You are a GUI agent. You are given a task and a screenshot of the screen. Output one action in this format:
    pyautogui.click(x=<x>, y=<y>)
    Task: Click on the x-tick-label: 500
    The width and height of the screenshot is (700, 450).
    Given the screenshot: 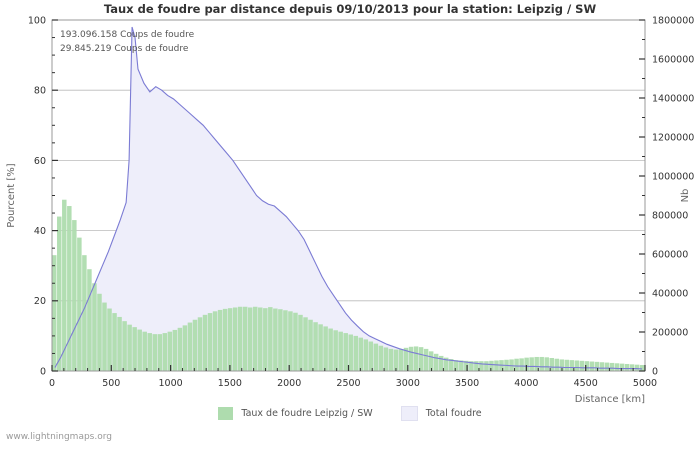 What is the action you would take?
    pyautogui.click(x=111, y=383)
    